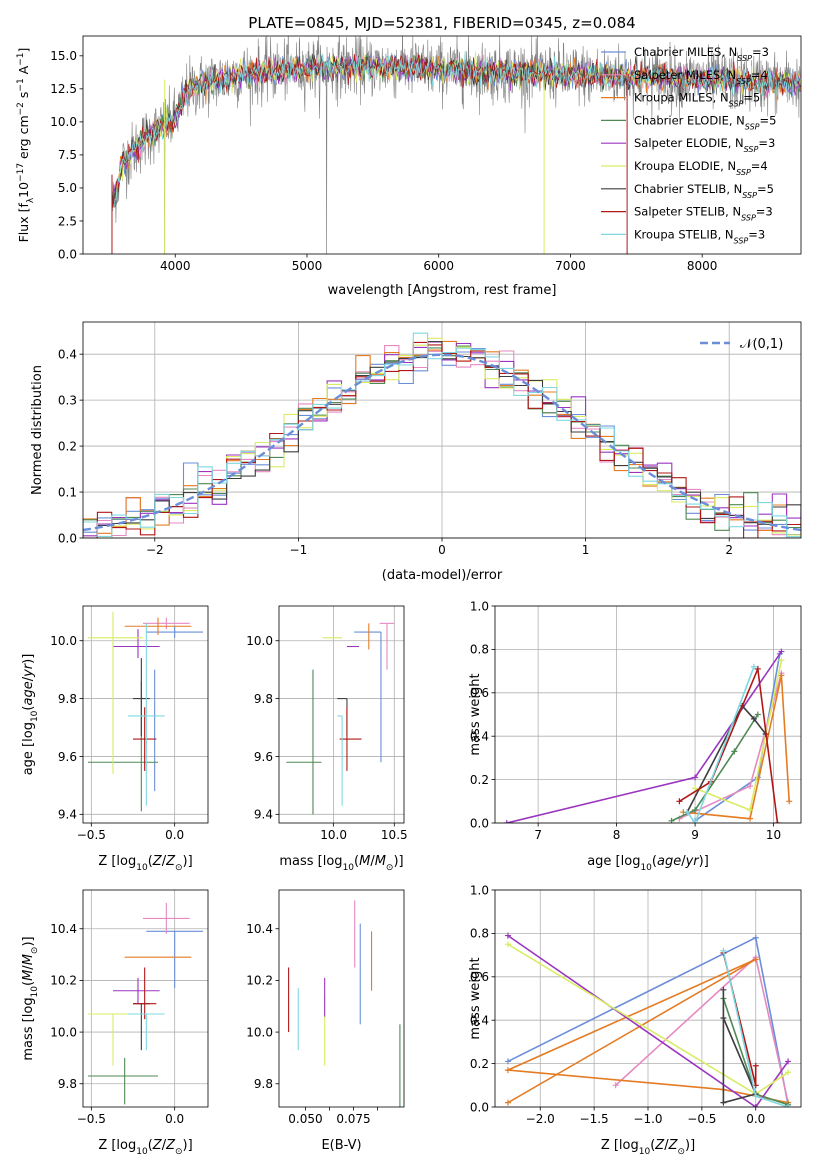 The image size is (819, 1170). What do you see at coordinates (648, 1020) in the screenshot?
I see `series-salpeter_elodie` at bounding box center [648, 1020].